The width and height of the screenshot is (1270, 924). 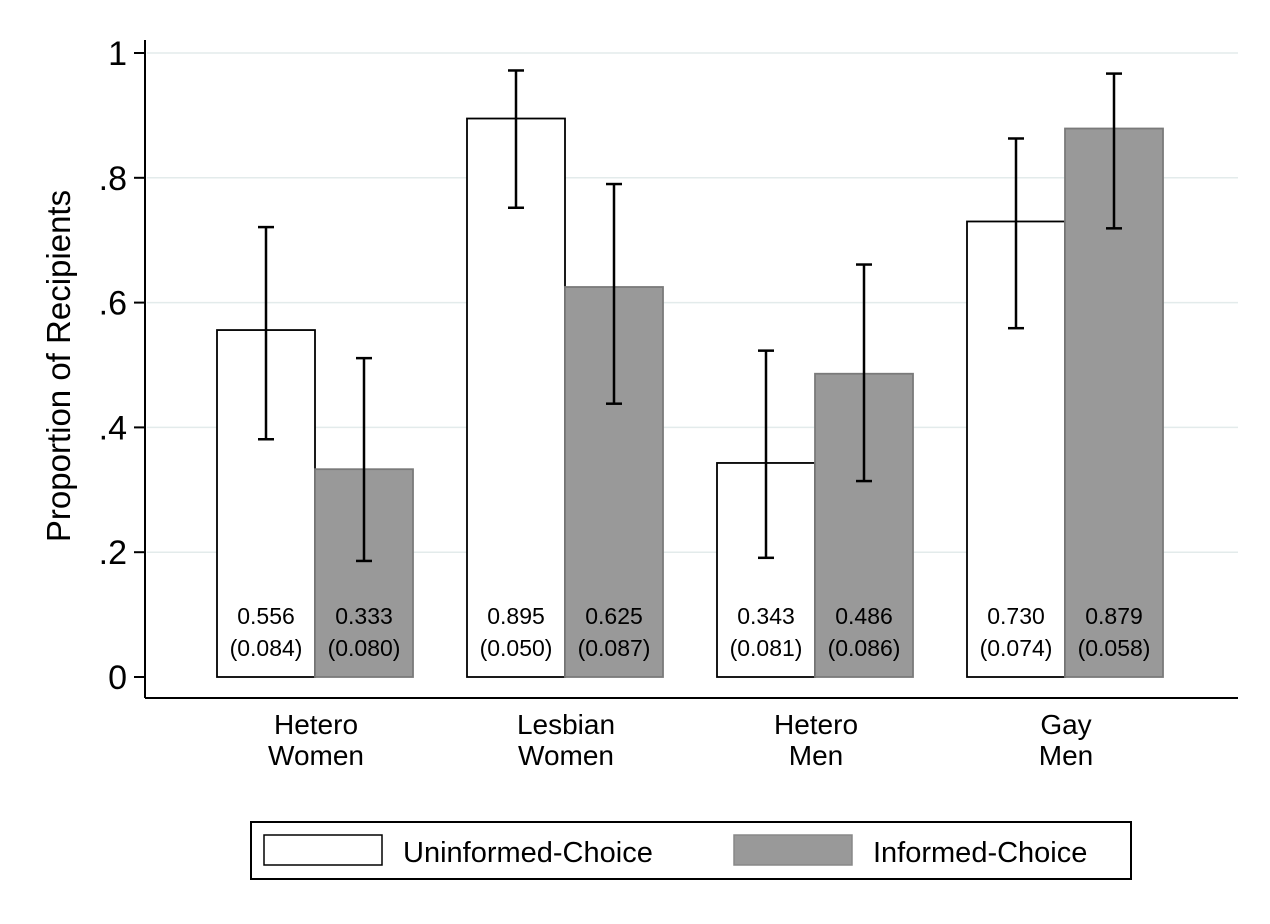 What do you see at coordinates (516, 648) in the screenshot?
I see `se-label: (0.050)` at bounding box center [516, 648].